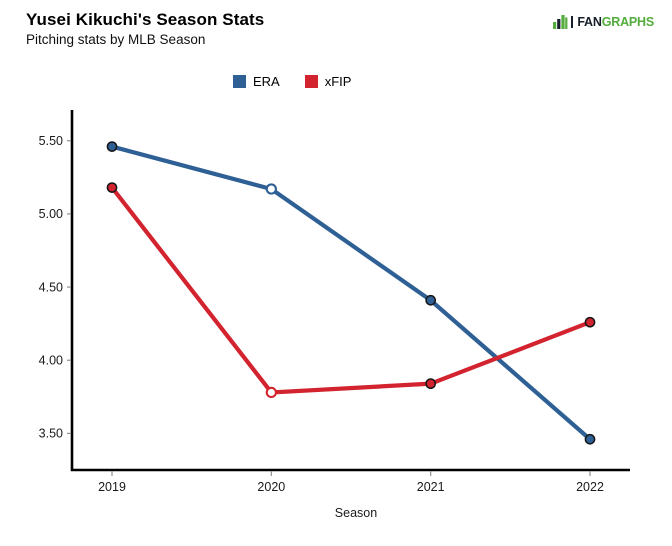 The height and width of the screenshot is (546, 672). Describe the element at coordinates (589, 22) in the screenshot. I see `logo-text-fan: FAN` at that location.